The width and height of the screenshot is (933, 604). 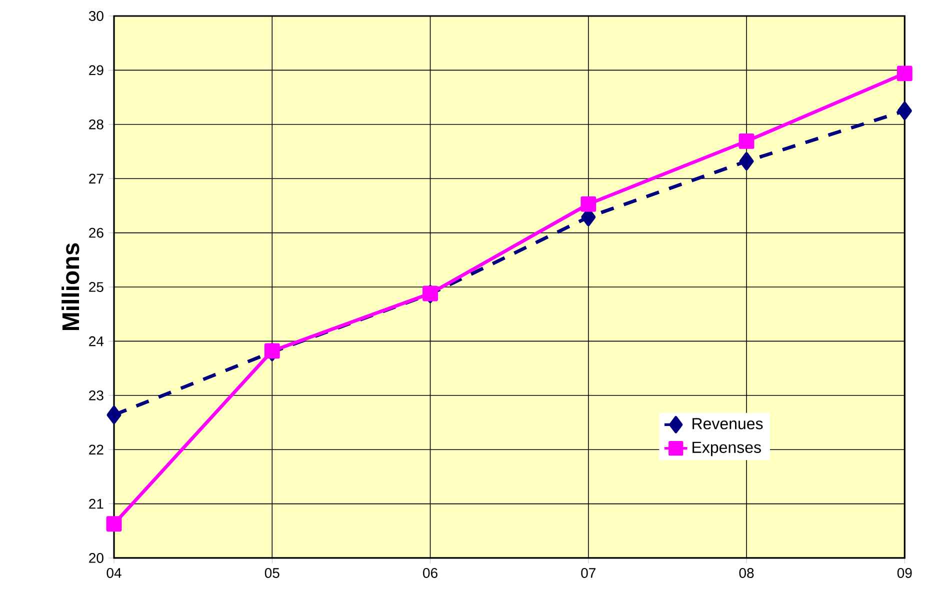 What do you see at coordinates (272, 573) in the screenshot?
I see `x-tick-label: 05` at bounding box center [272, 573].